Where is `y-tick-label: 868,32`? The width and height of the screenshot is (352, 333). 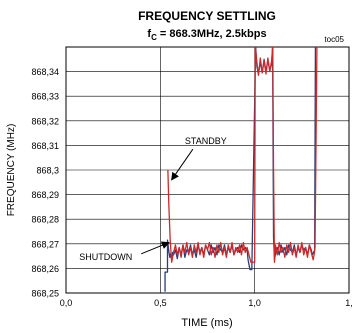 y-tick-label: 868,32 is located at coordinates (45, 121).